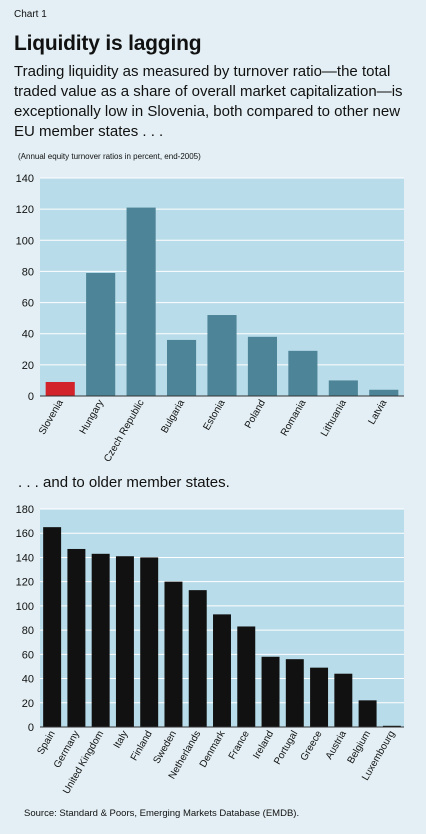  What do you see at coordinates (142, 746) in the screenshot?
I see `x-tick-label: Finland` at bounding box center [142, 746].